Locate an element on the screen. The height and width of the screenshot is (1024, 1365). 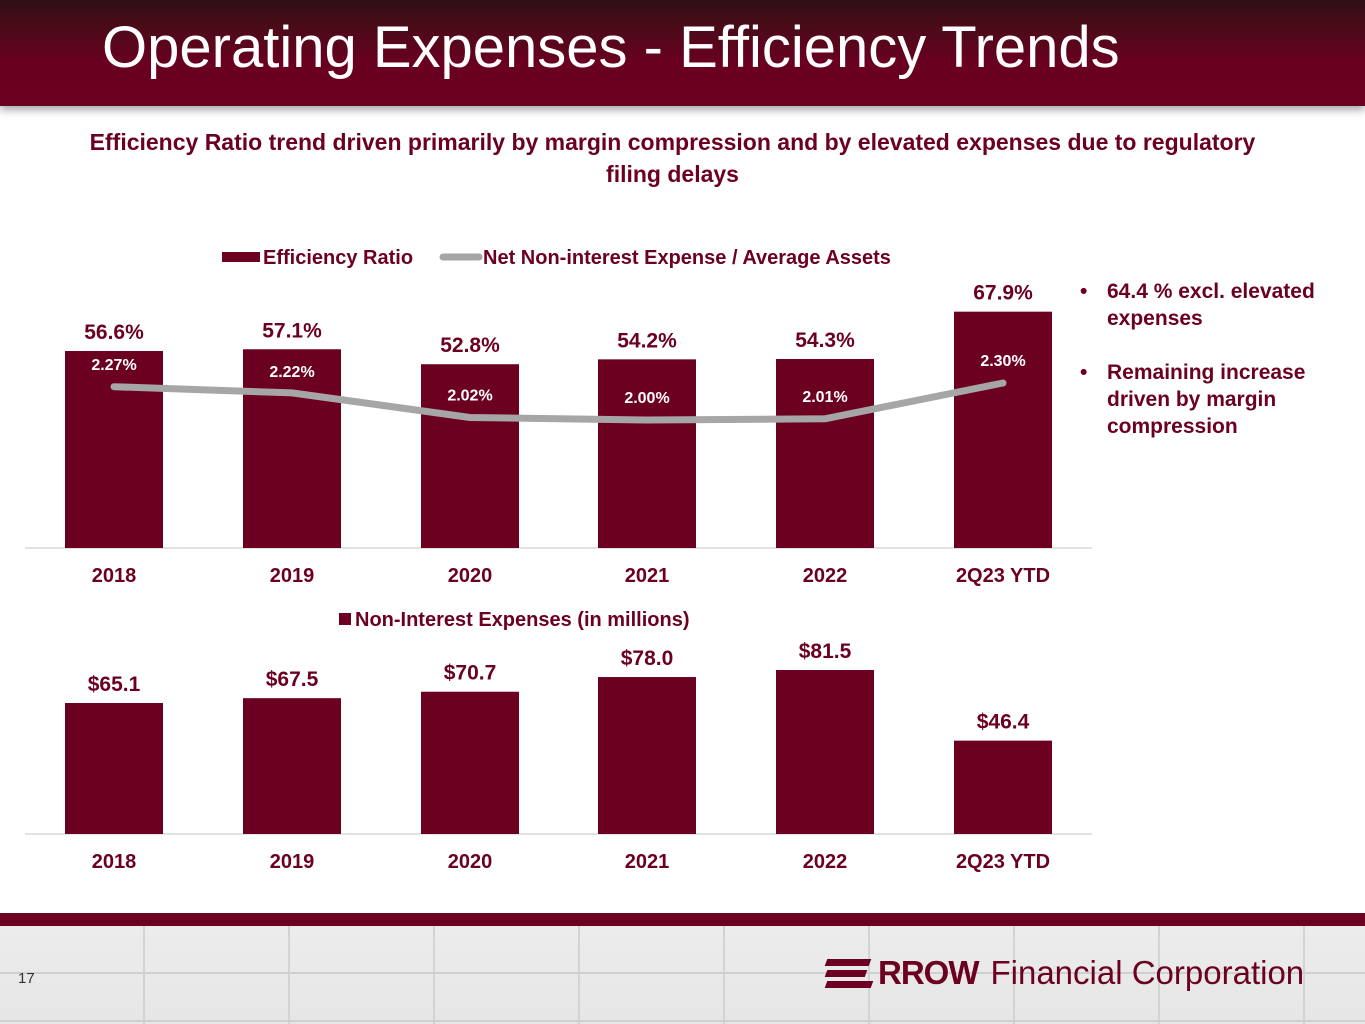
legend-swatch-non-interest-expenses is located at coordinates (345, 619).